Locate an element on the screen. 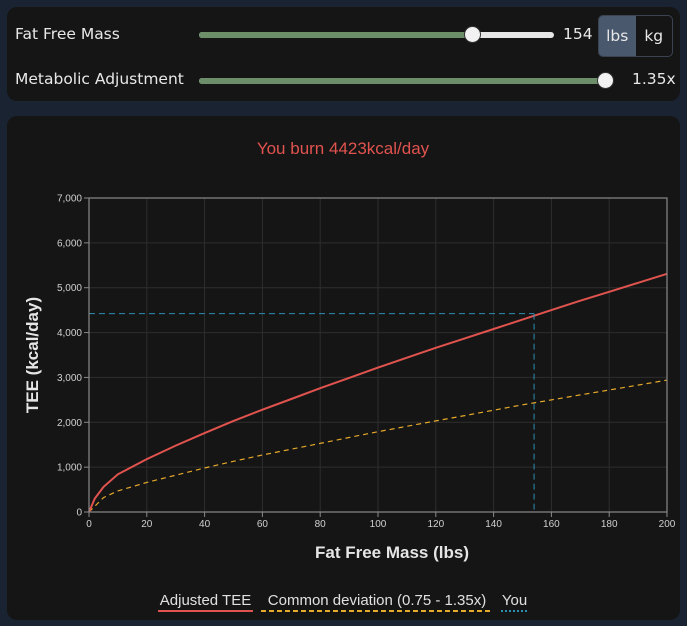 The image size is (687, 626). fat-free-mass-slider-thumb is located at coordinates (472, 34).